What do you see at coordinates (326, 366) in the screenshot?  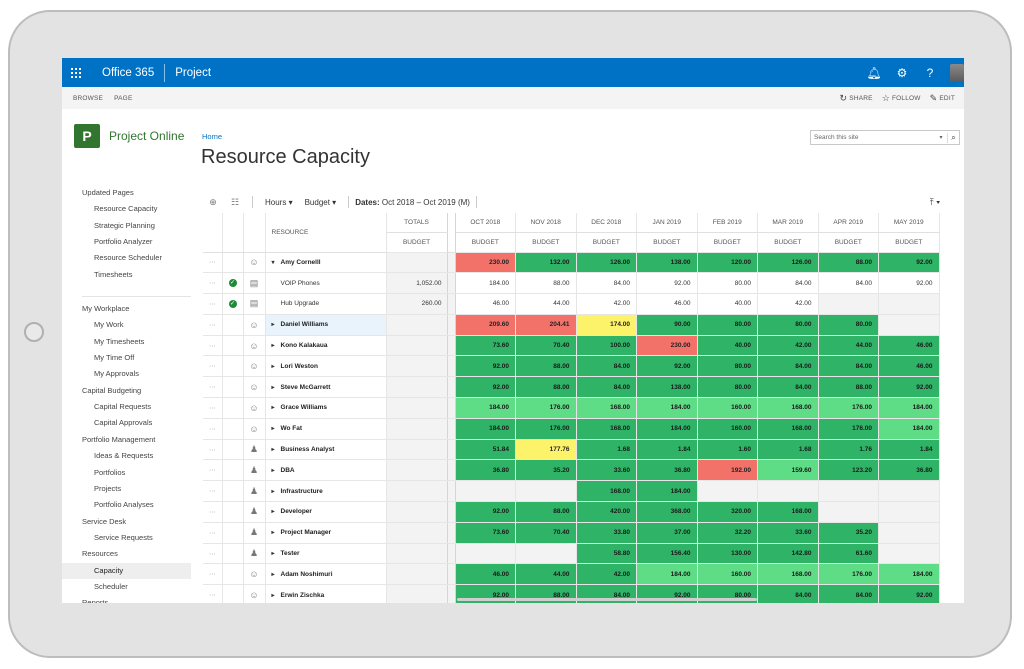 I see `resource-name-cell: ▸ Lori Weston` at bounding box center [326, 366].